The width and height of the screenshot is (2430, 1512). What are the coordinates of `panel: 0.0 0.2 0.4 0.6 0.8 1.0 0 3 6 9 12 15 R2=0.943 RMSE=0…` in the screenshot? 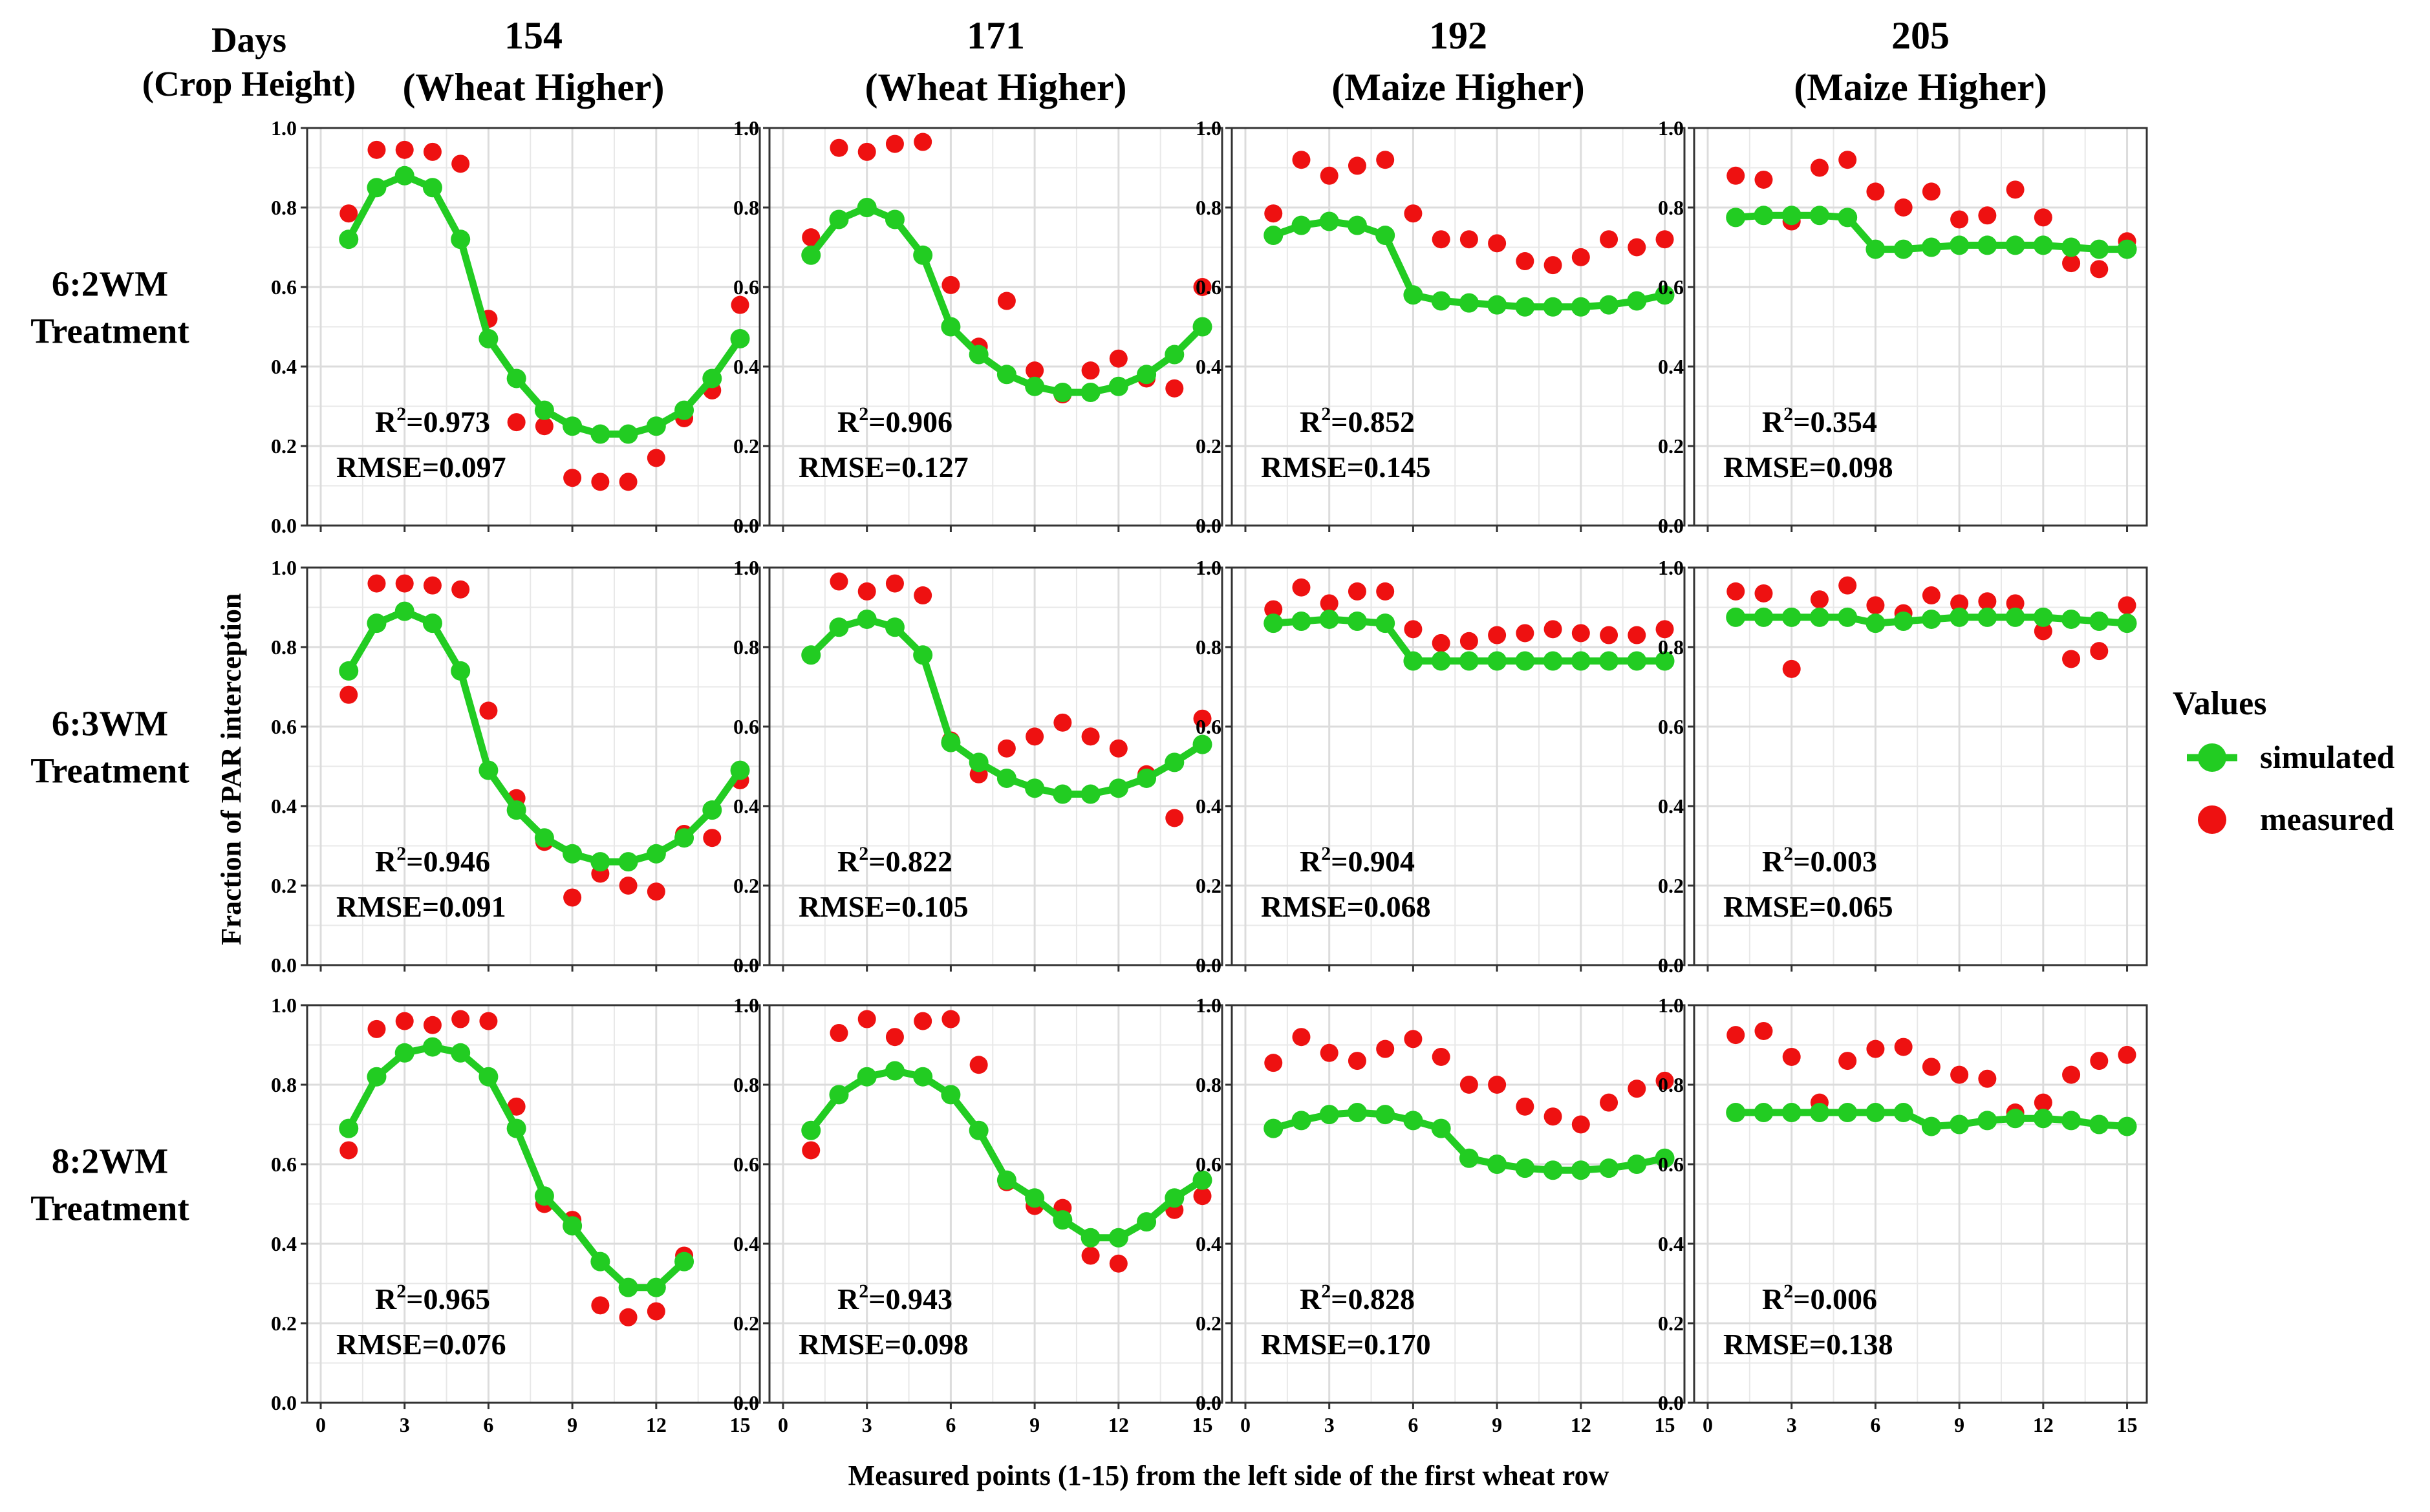 It's located at (978, 1215).